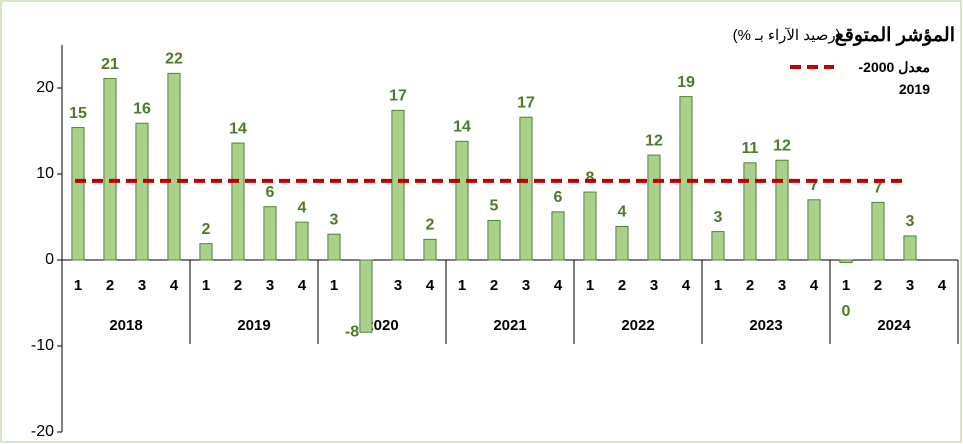 This screenshot has height=444, width=963. I want to click on legend-label: معدل 2000-2019, so click(894, 78).